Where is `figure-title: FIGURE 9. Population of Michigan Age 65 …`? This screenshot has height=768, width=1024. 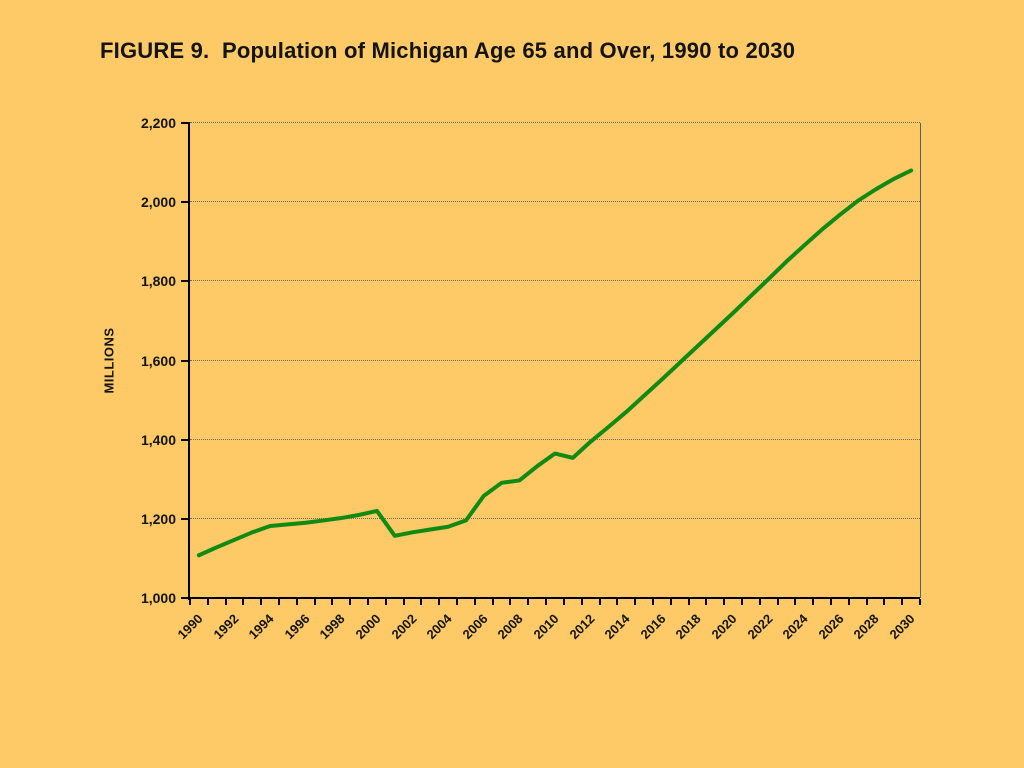 figure-title: FIGURE 9. Population of Michigan Age 65 … is located at coordinates (448, 50).